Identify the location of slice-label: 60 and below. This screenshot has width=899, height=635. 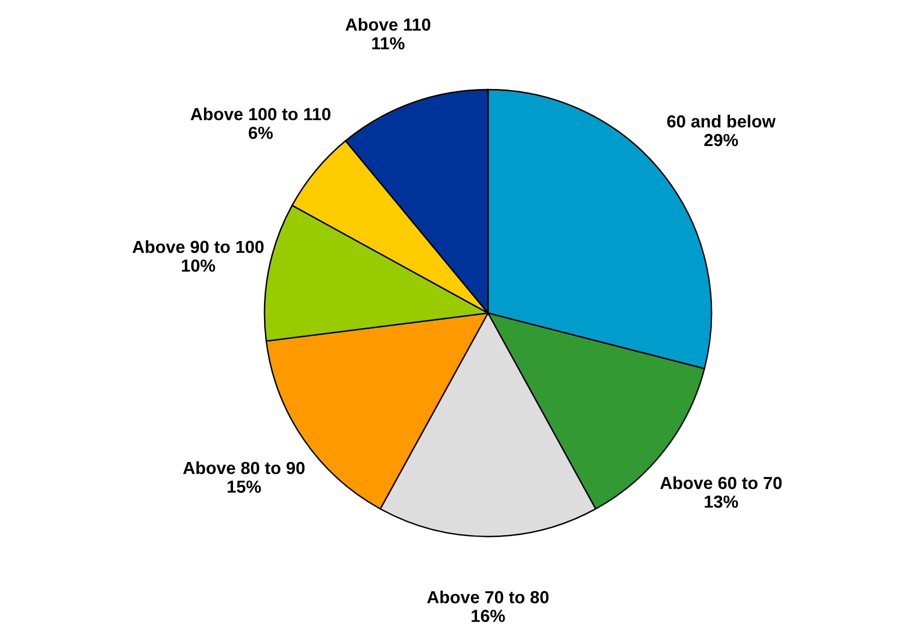
(721, 121).